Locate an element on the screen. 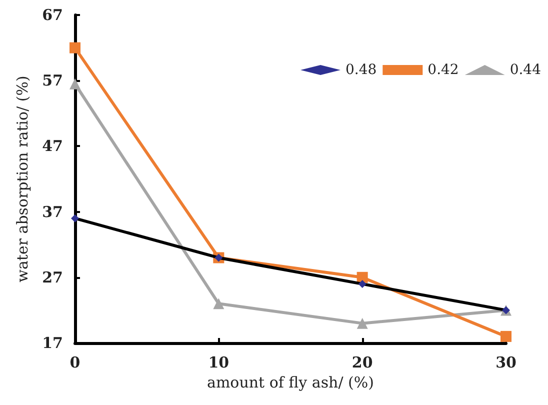 This screenshot has width=548, height=405. x-tick-label: 10 is located at coordinates (219, 363).